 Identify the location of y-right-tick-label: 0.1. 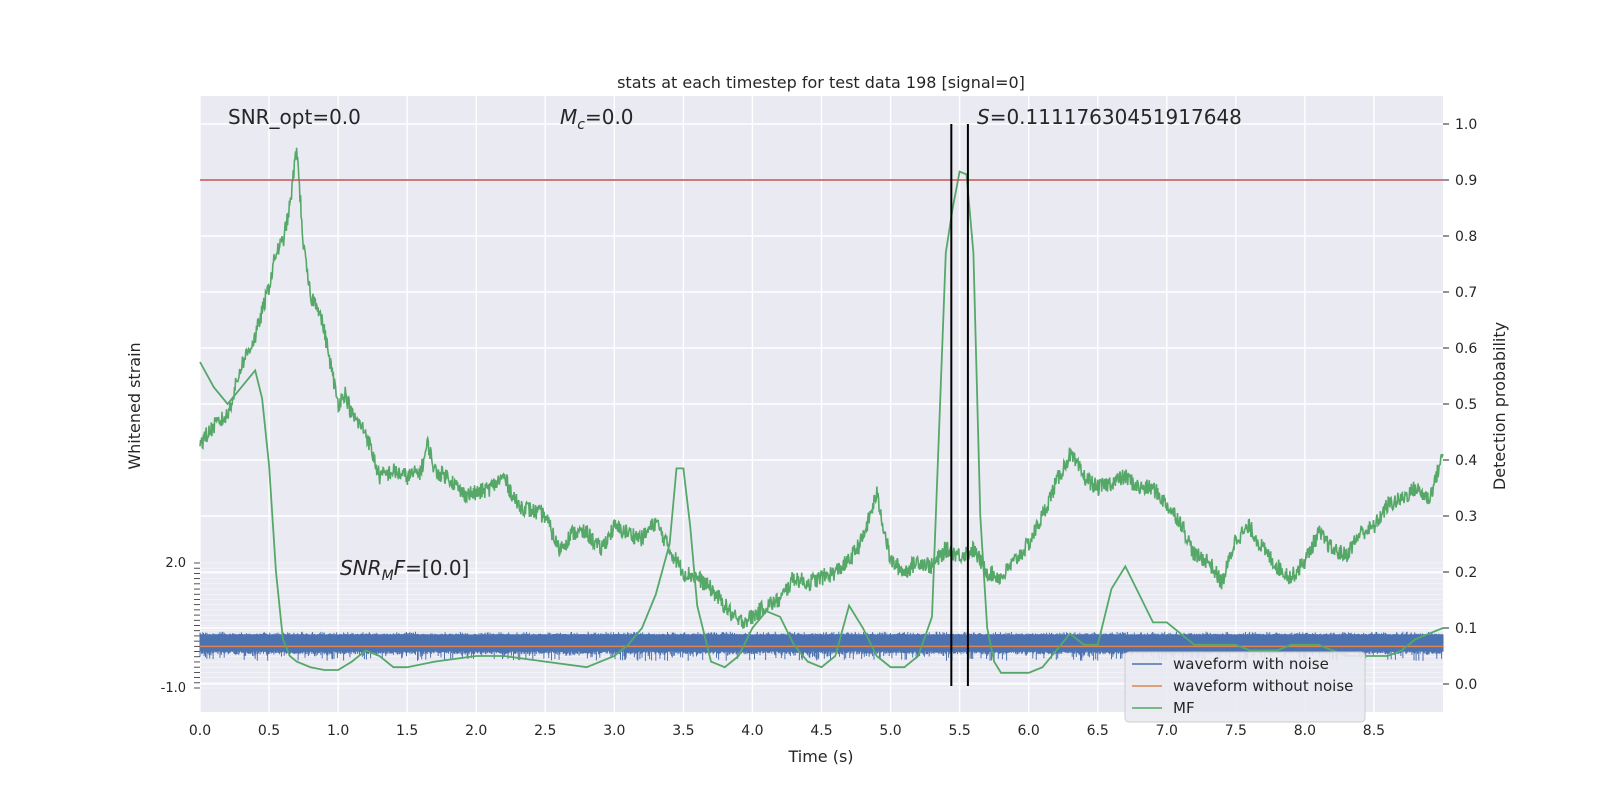
(1466, 629).